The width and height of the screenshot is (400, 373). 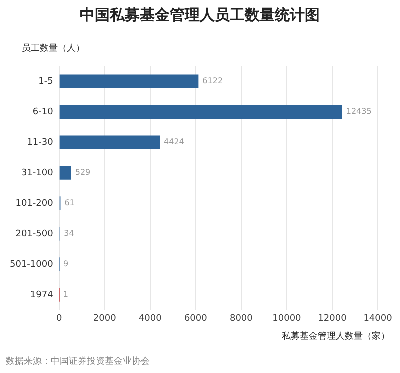 I want to click on y-tick-label: 101-200, so click(x=35, y=203).